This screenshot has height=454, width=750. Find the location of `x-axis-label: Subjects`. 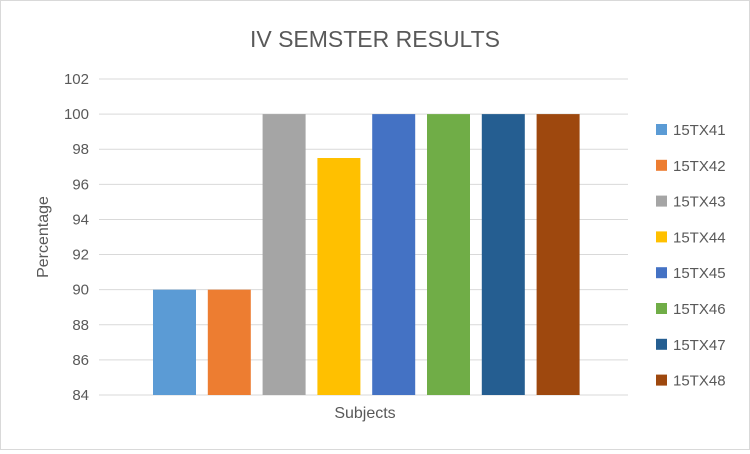

x-axis-label: Subjects is located at coordinates (364, 413).